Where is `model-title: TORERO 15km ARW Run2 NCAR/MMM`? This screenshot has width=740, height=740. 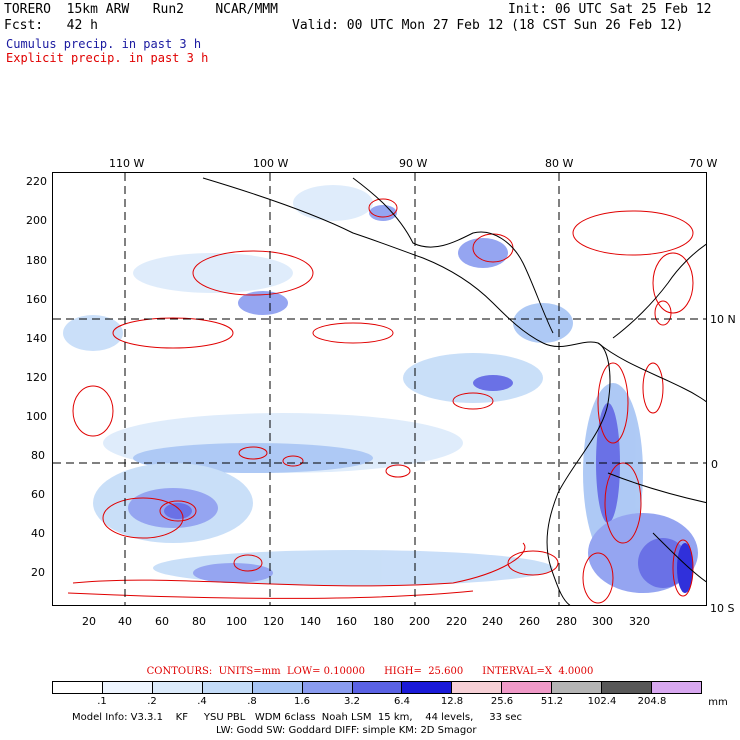 model-title: TORERO 15km ARW Run2 NCAR/MMM is located at coordinates (141, 9).